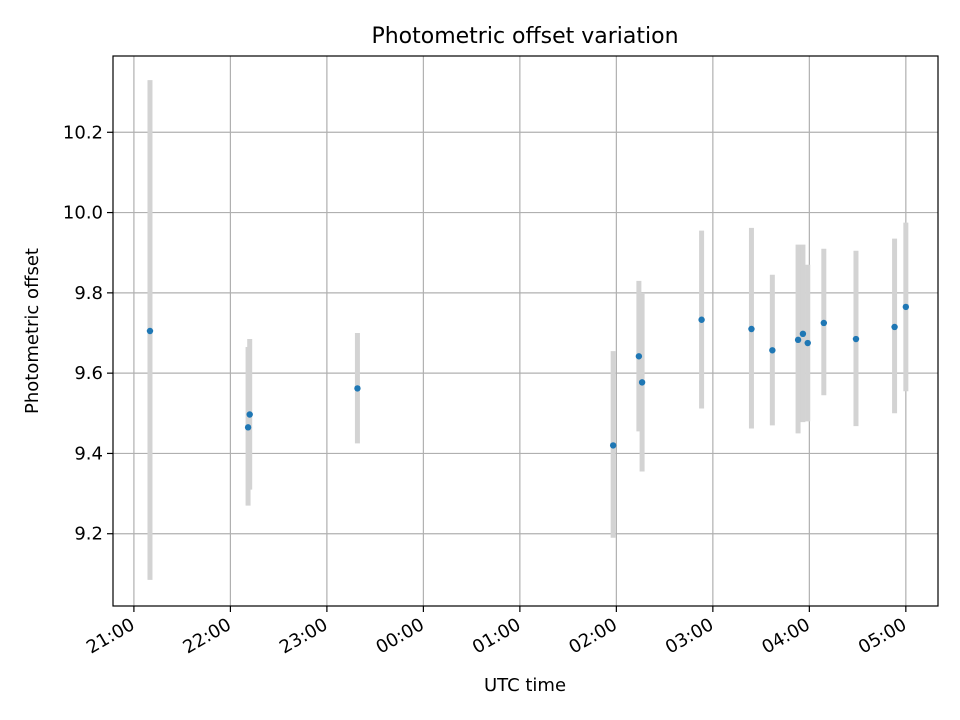 This screenshot has height=720, width=960. I want to click on y-axis-label: Photometric offset, so click(32, 331).